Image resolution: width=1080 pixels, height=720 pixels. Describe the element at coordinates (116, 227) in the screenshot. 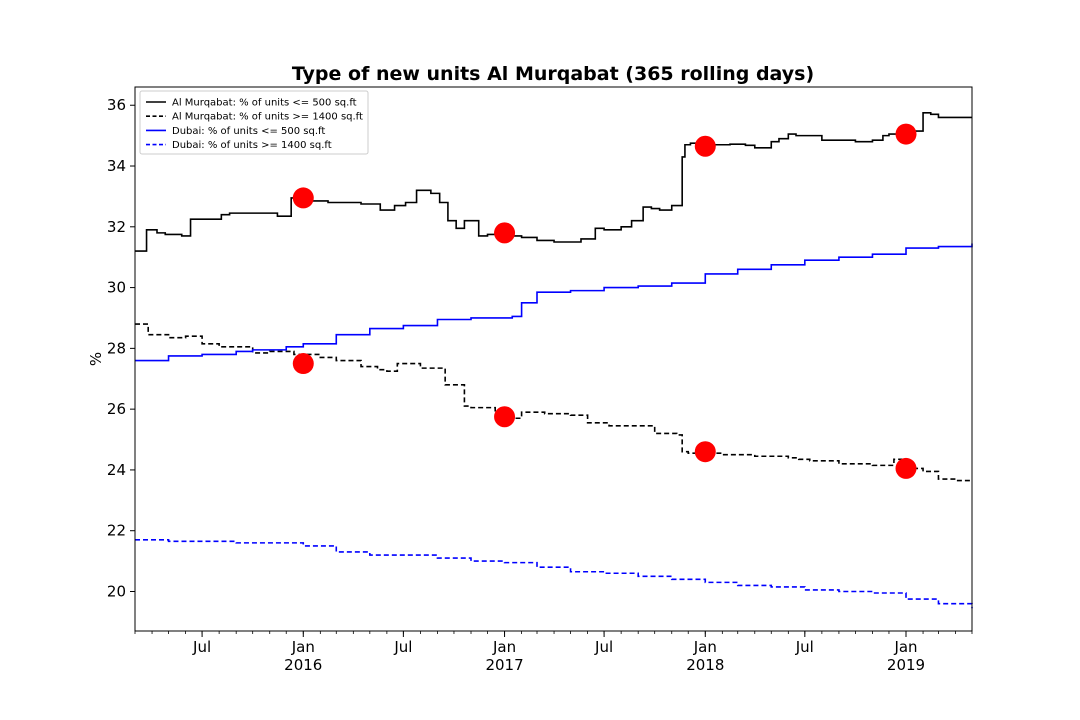

I see `y-tick-label: 32` at that location.